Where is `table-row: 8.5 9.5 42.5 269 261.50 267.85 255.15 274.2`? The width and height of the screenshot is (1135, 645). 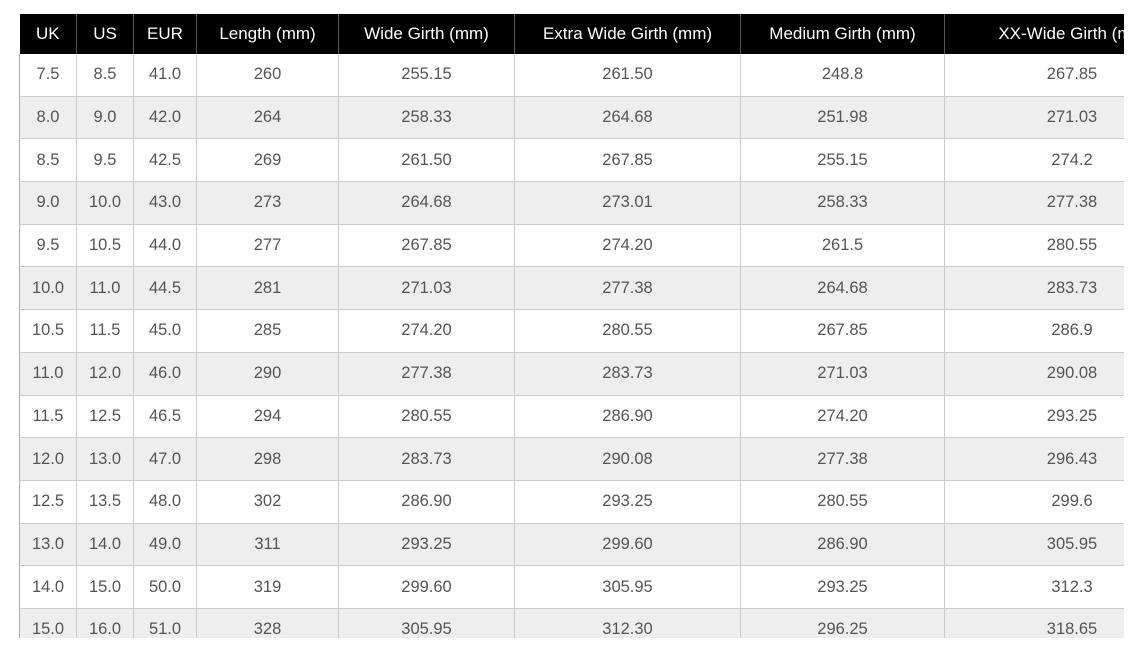
table-row: 8.5 9.5 42.5 269 261.50 267.85 255.15 274.2 is located at coordinates (571, 160).